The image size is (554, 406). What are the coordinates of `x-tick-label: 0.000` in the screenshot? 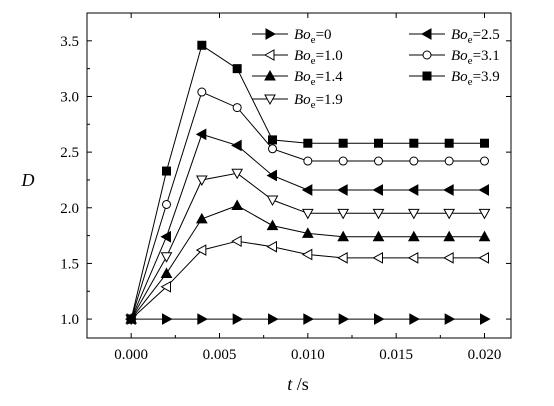 It's located at (131, 355).